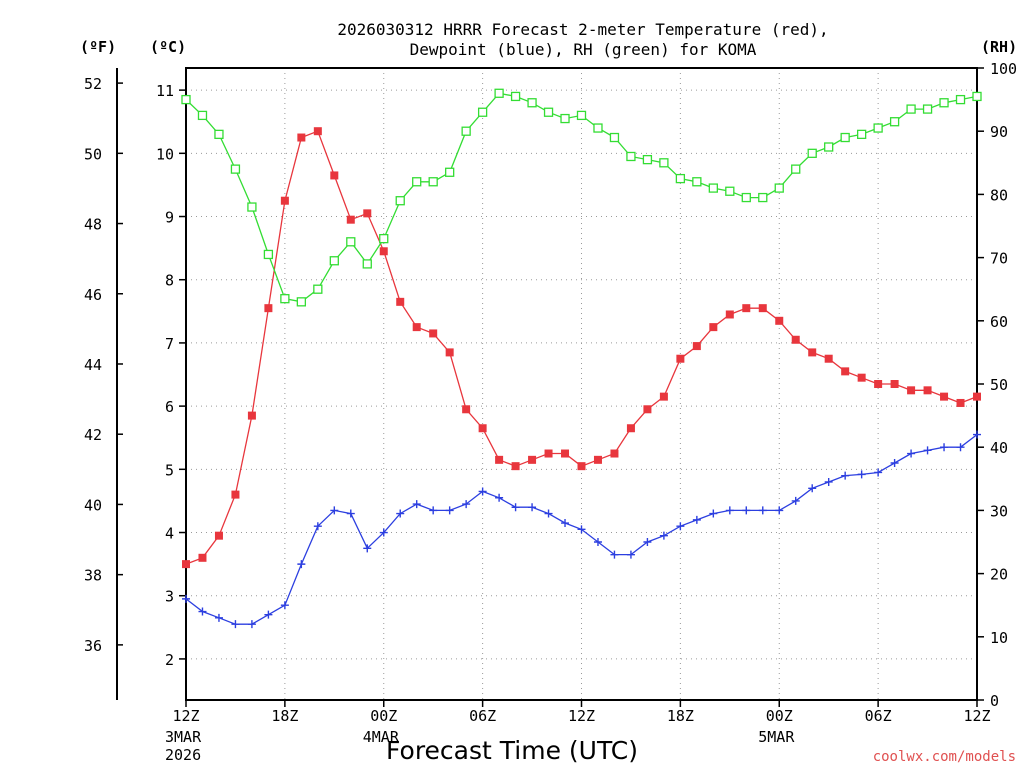 This screenshot has width=1024, height=768. What do you see at coordinates (381, 737) in the screenshot?
I see `x-tick-date-label: 4MAR` at bounding box center [381, 737].